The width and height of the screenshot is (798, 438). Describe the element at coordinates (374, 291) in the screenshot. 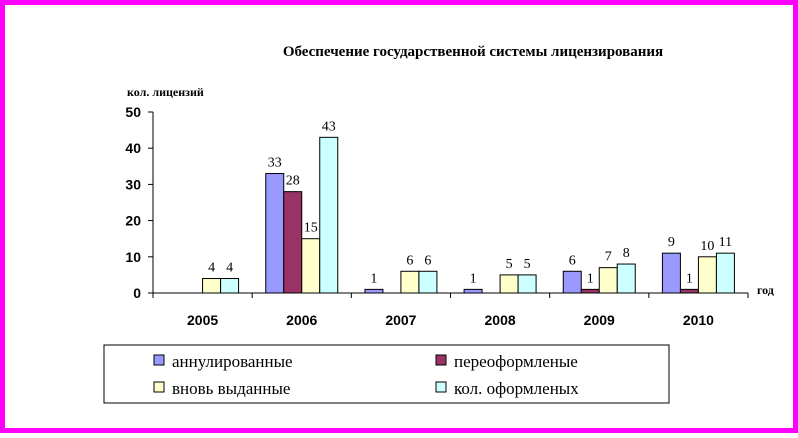

I see `bar-1-2007` at that location.